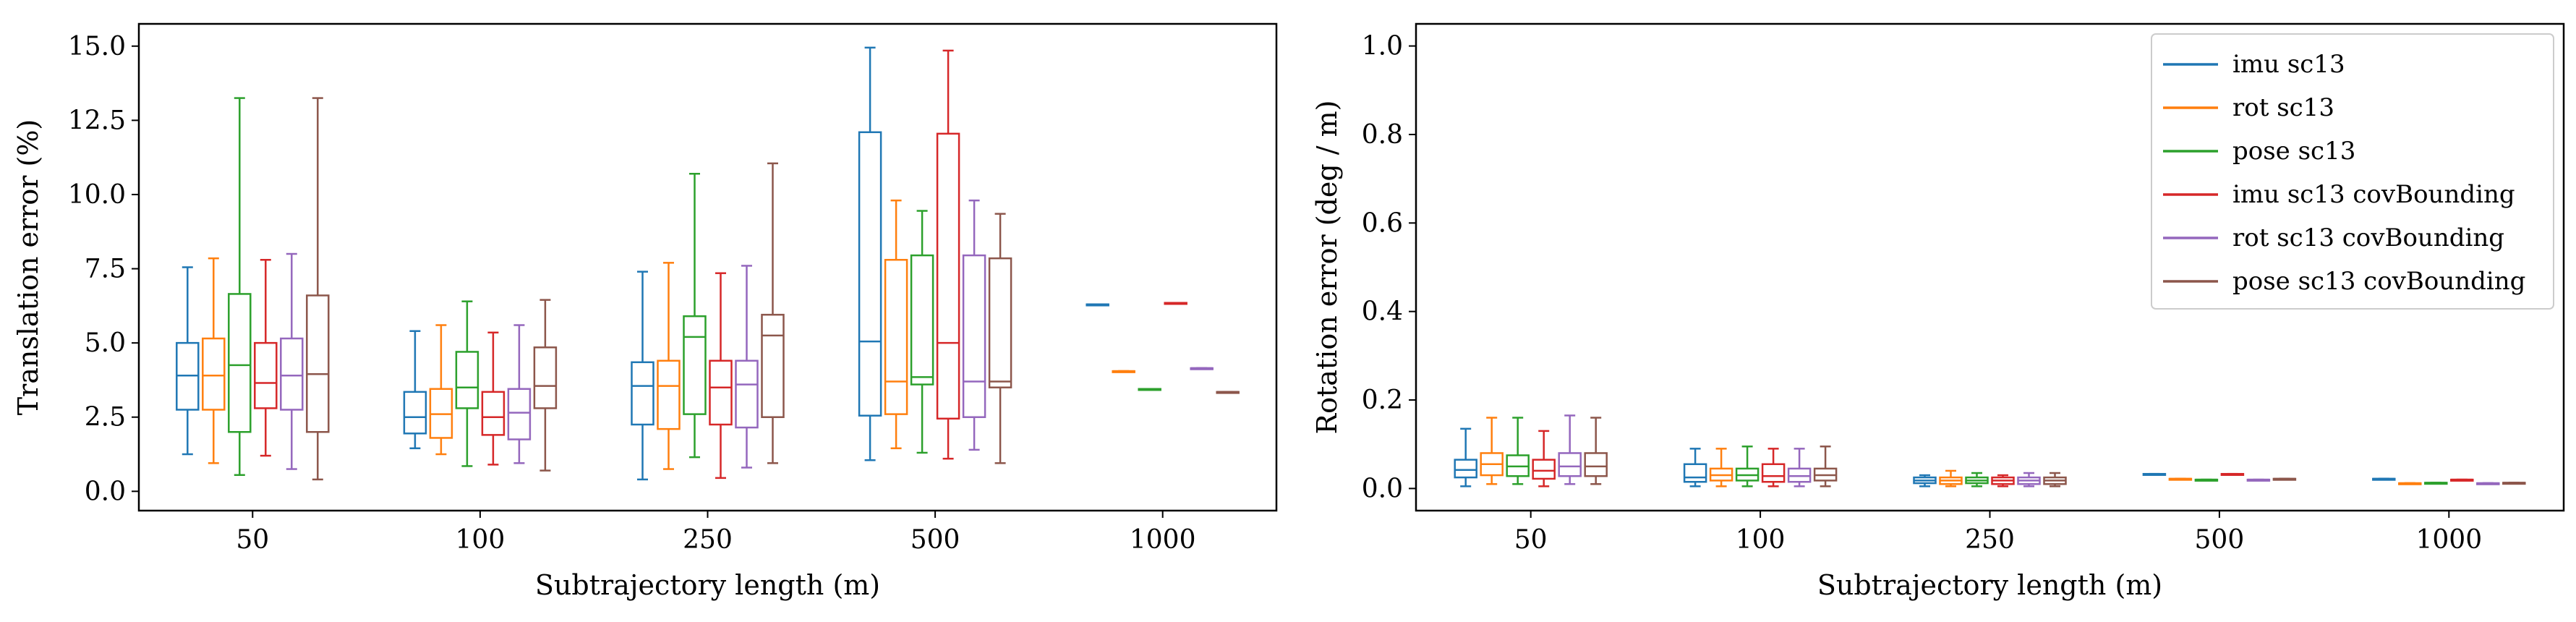 This screenshot has width=2576, height=622. What do you see at coordinates (481, 540) in the screenshot?
I see `chart-0-xtick-label: 100` at bounding box center [481, 540].